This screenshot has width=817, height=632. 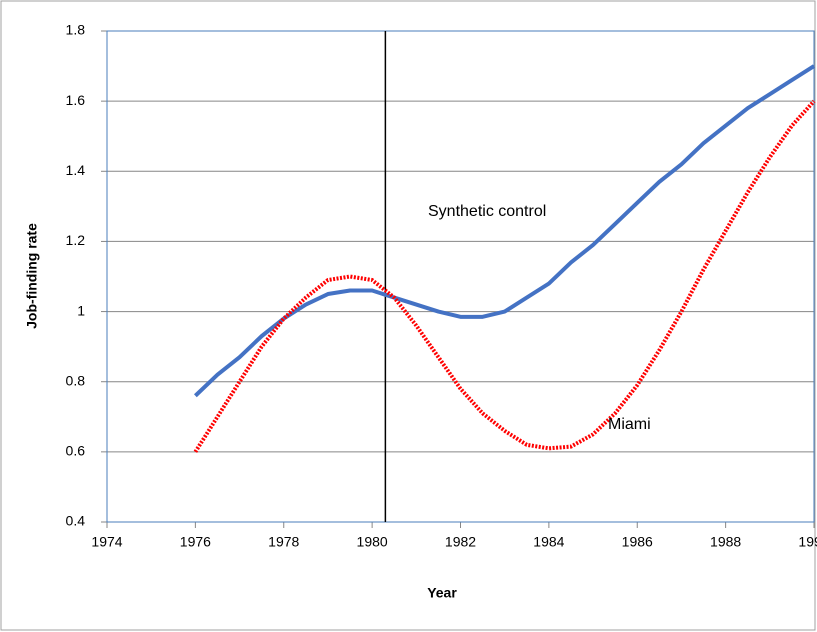 What do you see at coordinates (442, 593) in the screenshot?
I see `x-axis-label: Year` at bounding box center [442, 593].